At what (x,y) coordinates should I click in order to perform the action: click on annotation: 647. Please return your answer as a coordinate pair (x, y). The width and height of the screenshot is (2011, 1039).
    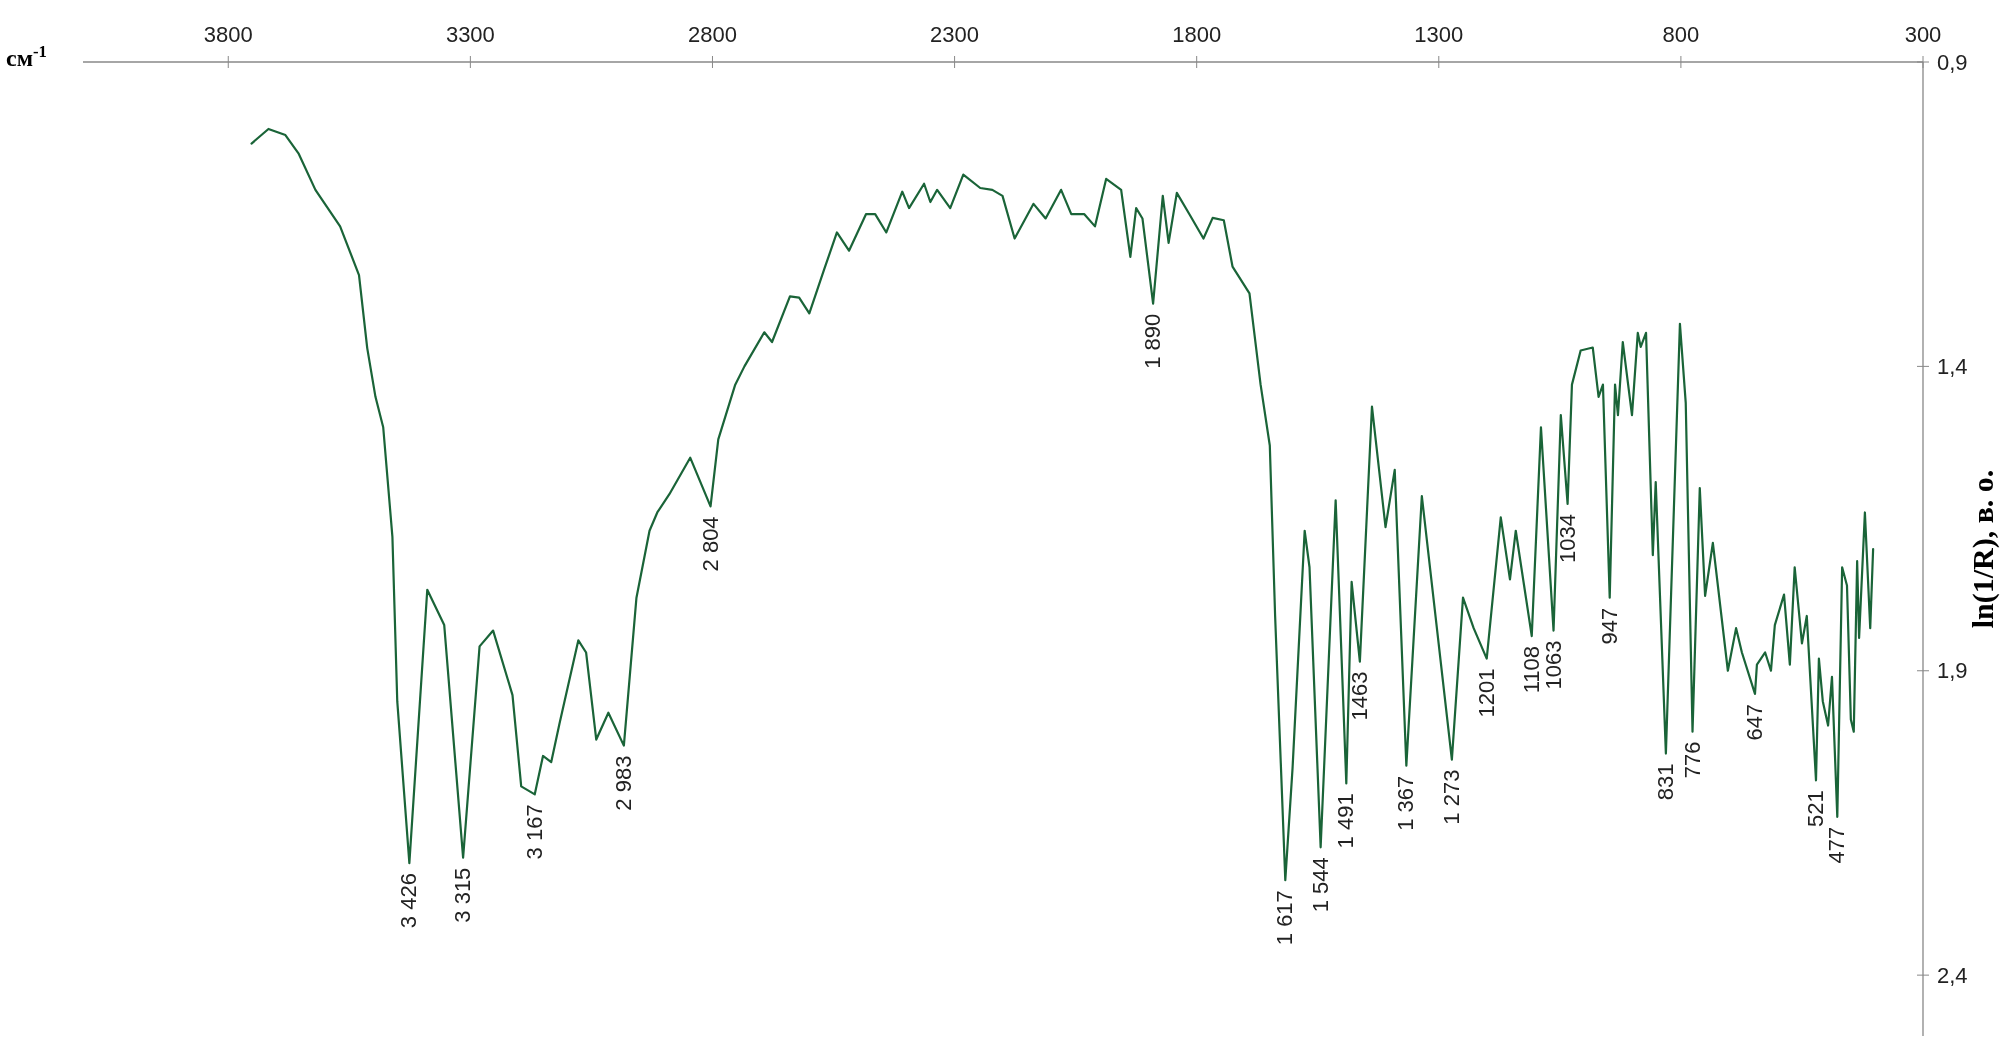
    Looking at the image, I should click on (1754, 722).